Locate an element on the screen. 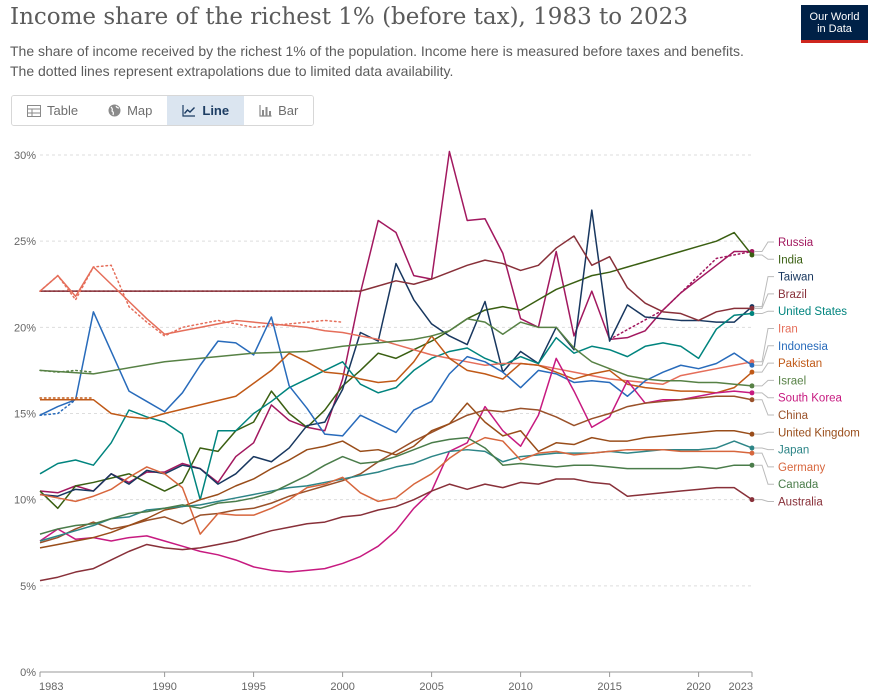 This screenshot has height=698, width=873. tab-bar: Bar is located at coordinates (279, 110).